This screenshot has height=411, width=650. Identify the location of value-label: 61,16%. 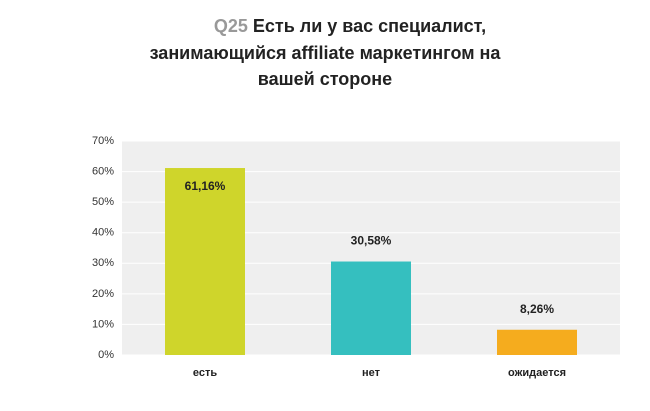
(205, 186).